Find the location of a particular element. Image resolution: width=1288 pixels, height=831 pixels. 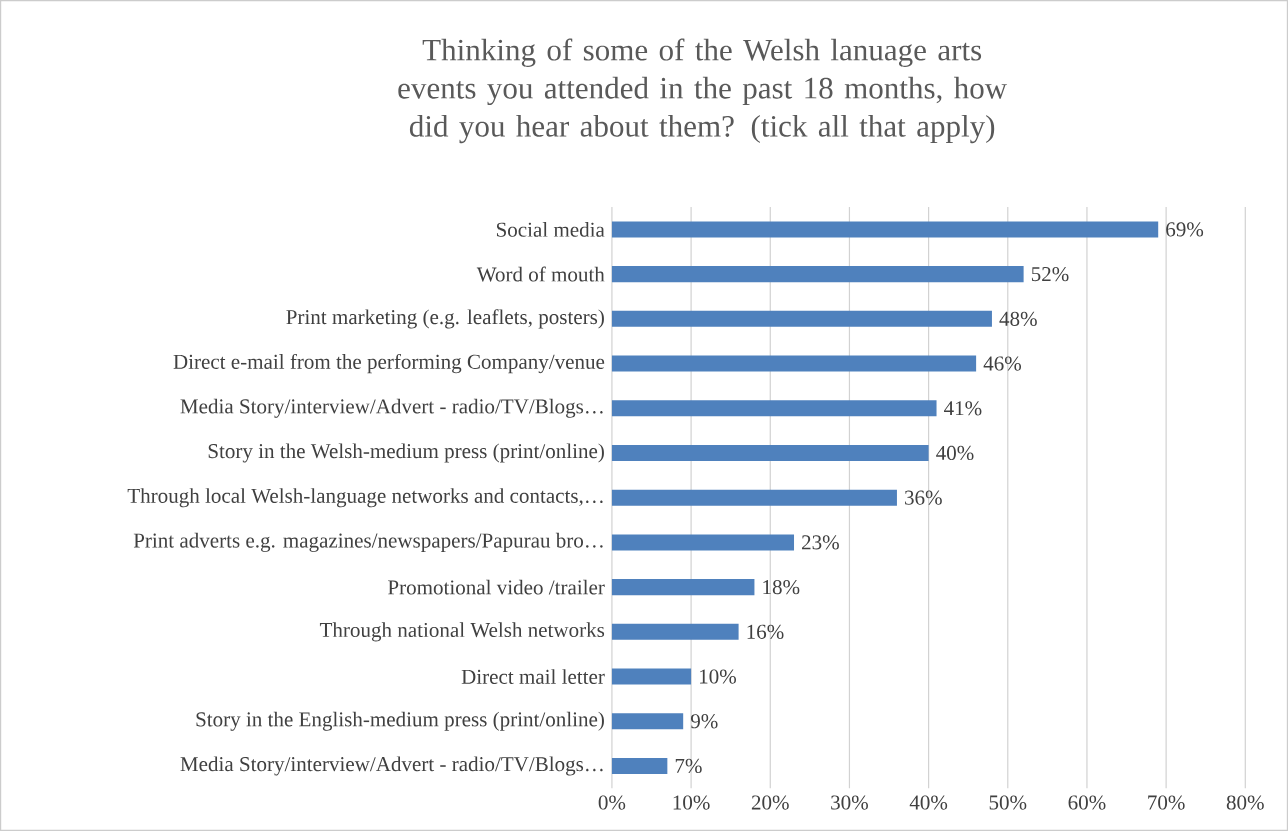

x-tick-label: 50% is located at coordinates (1008, 802).